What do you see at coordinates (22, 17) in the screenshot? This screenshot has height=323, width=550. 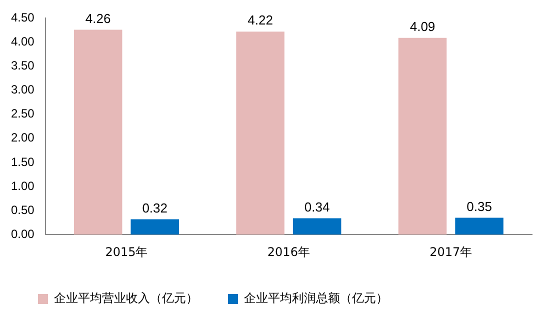 I see `y-tick-label: 4.50` at bounding box center [22, 17].